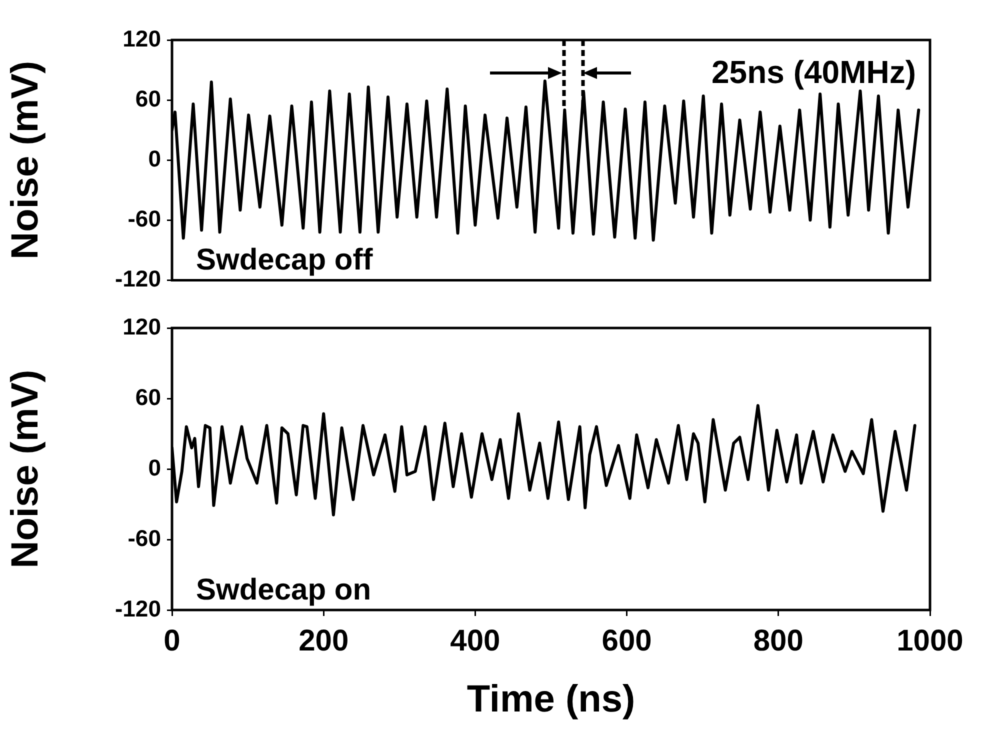 The image size is (994, 754). Describe the element at coordinates (284, 589) in the screenshot. I see `annotation: Swdecap on` at that location.